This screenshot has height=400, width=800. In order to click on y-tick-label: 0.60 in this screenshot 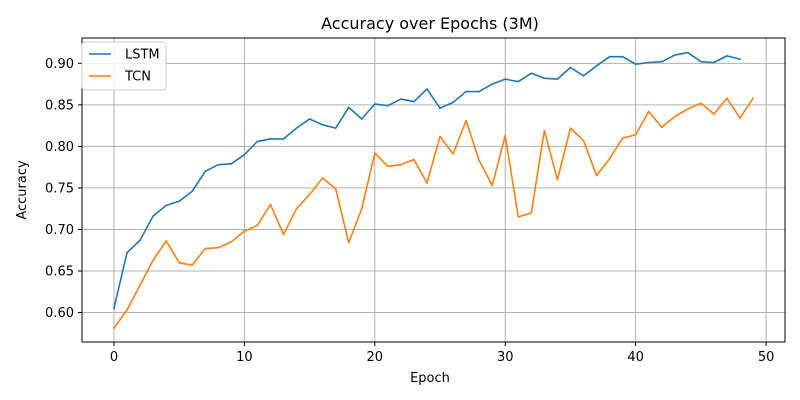, I will do `click(59, 313)`.